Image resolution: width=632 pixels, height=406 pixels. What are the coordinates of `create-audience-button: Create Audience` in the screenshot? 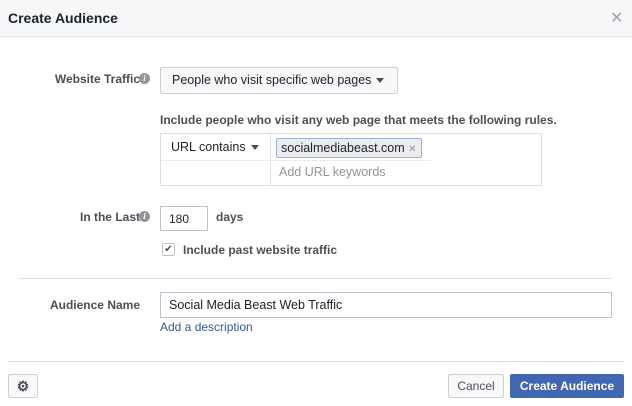 It's located at (567, 386).